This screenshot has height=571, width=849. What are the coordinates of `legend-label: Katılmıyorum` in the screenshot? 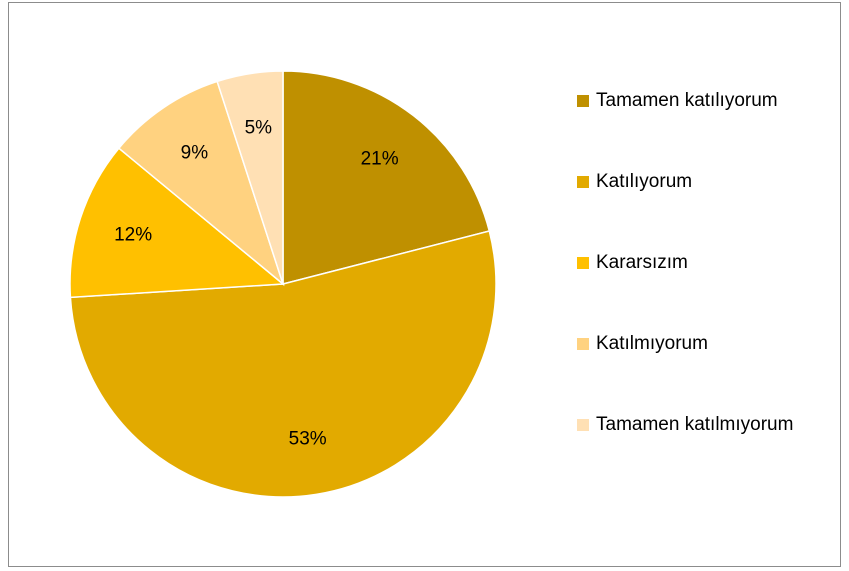 It's located at (652, 343).